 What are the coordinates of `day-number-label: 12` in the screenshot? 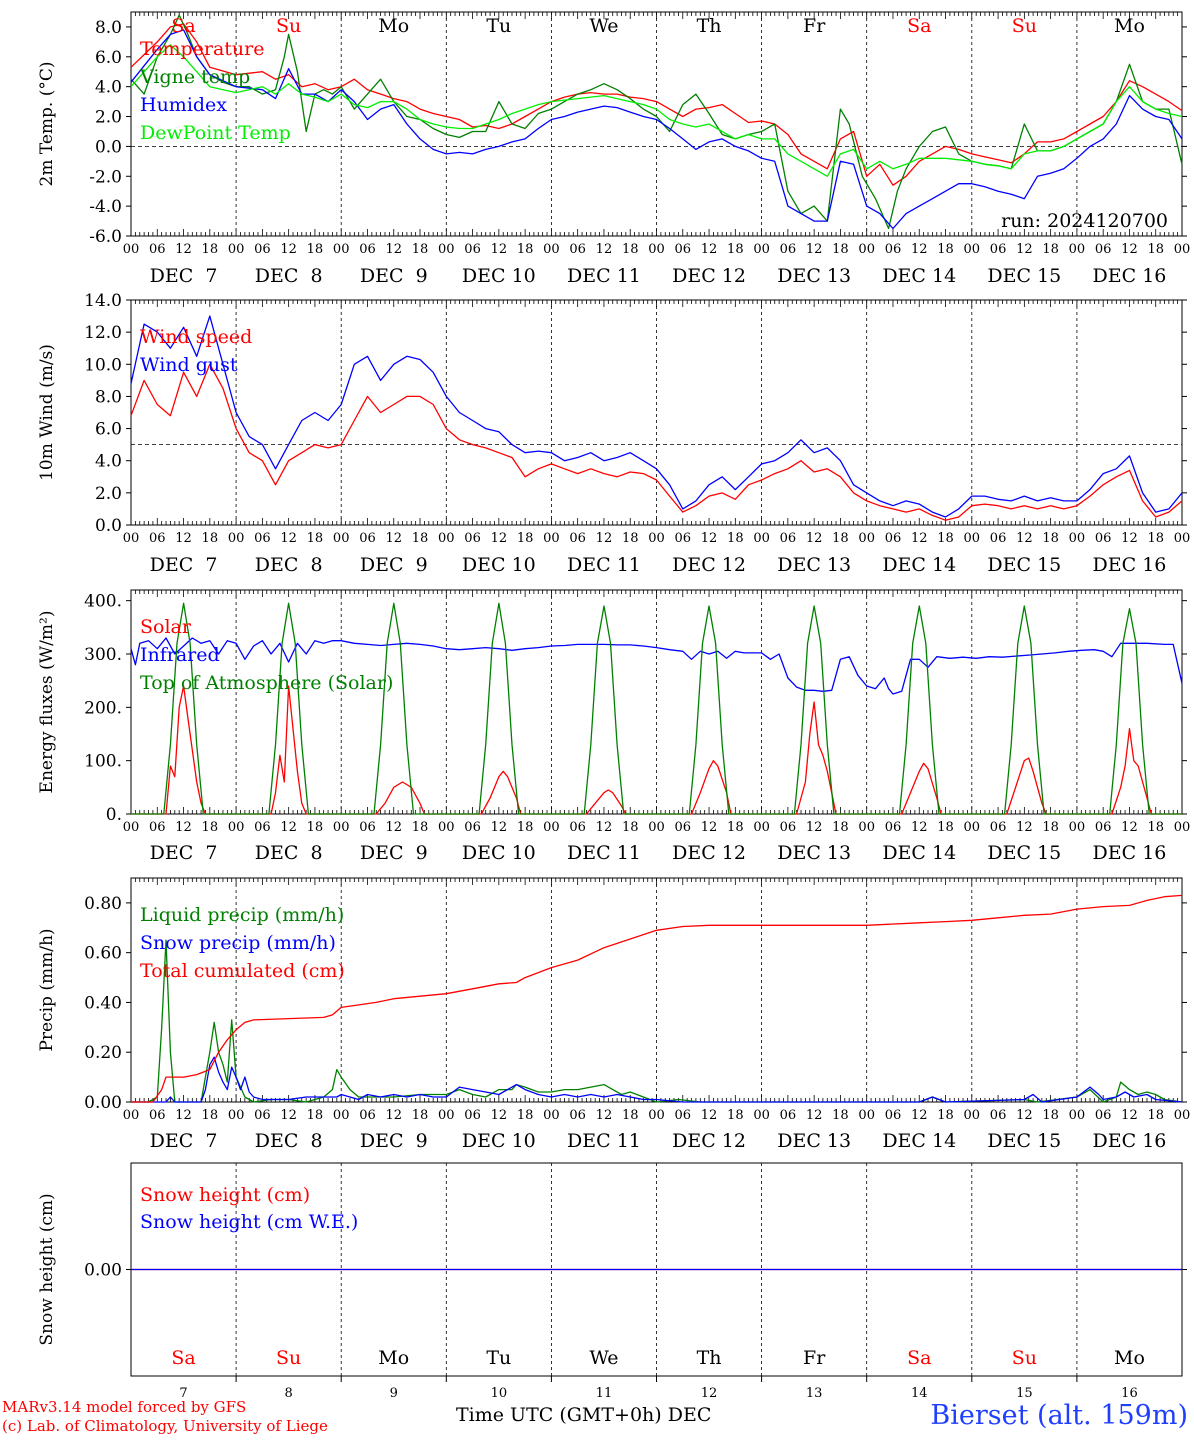 It's located at (709, 1393).